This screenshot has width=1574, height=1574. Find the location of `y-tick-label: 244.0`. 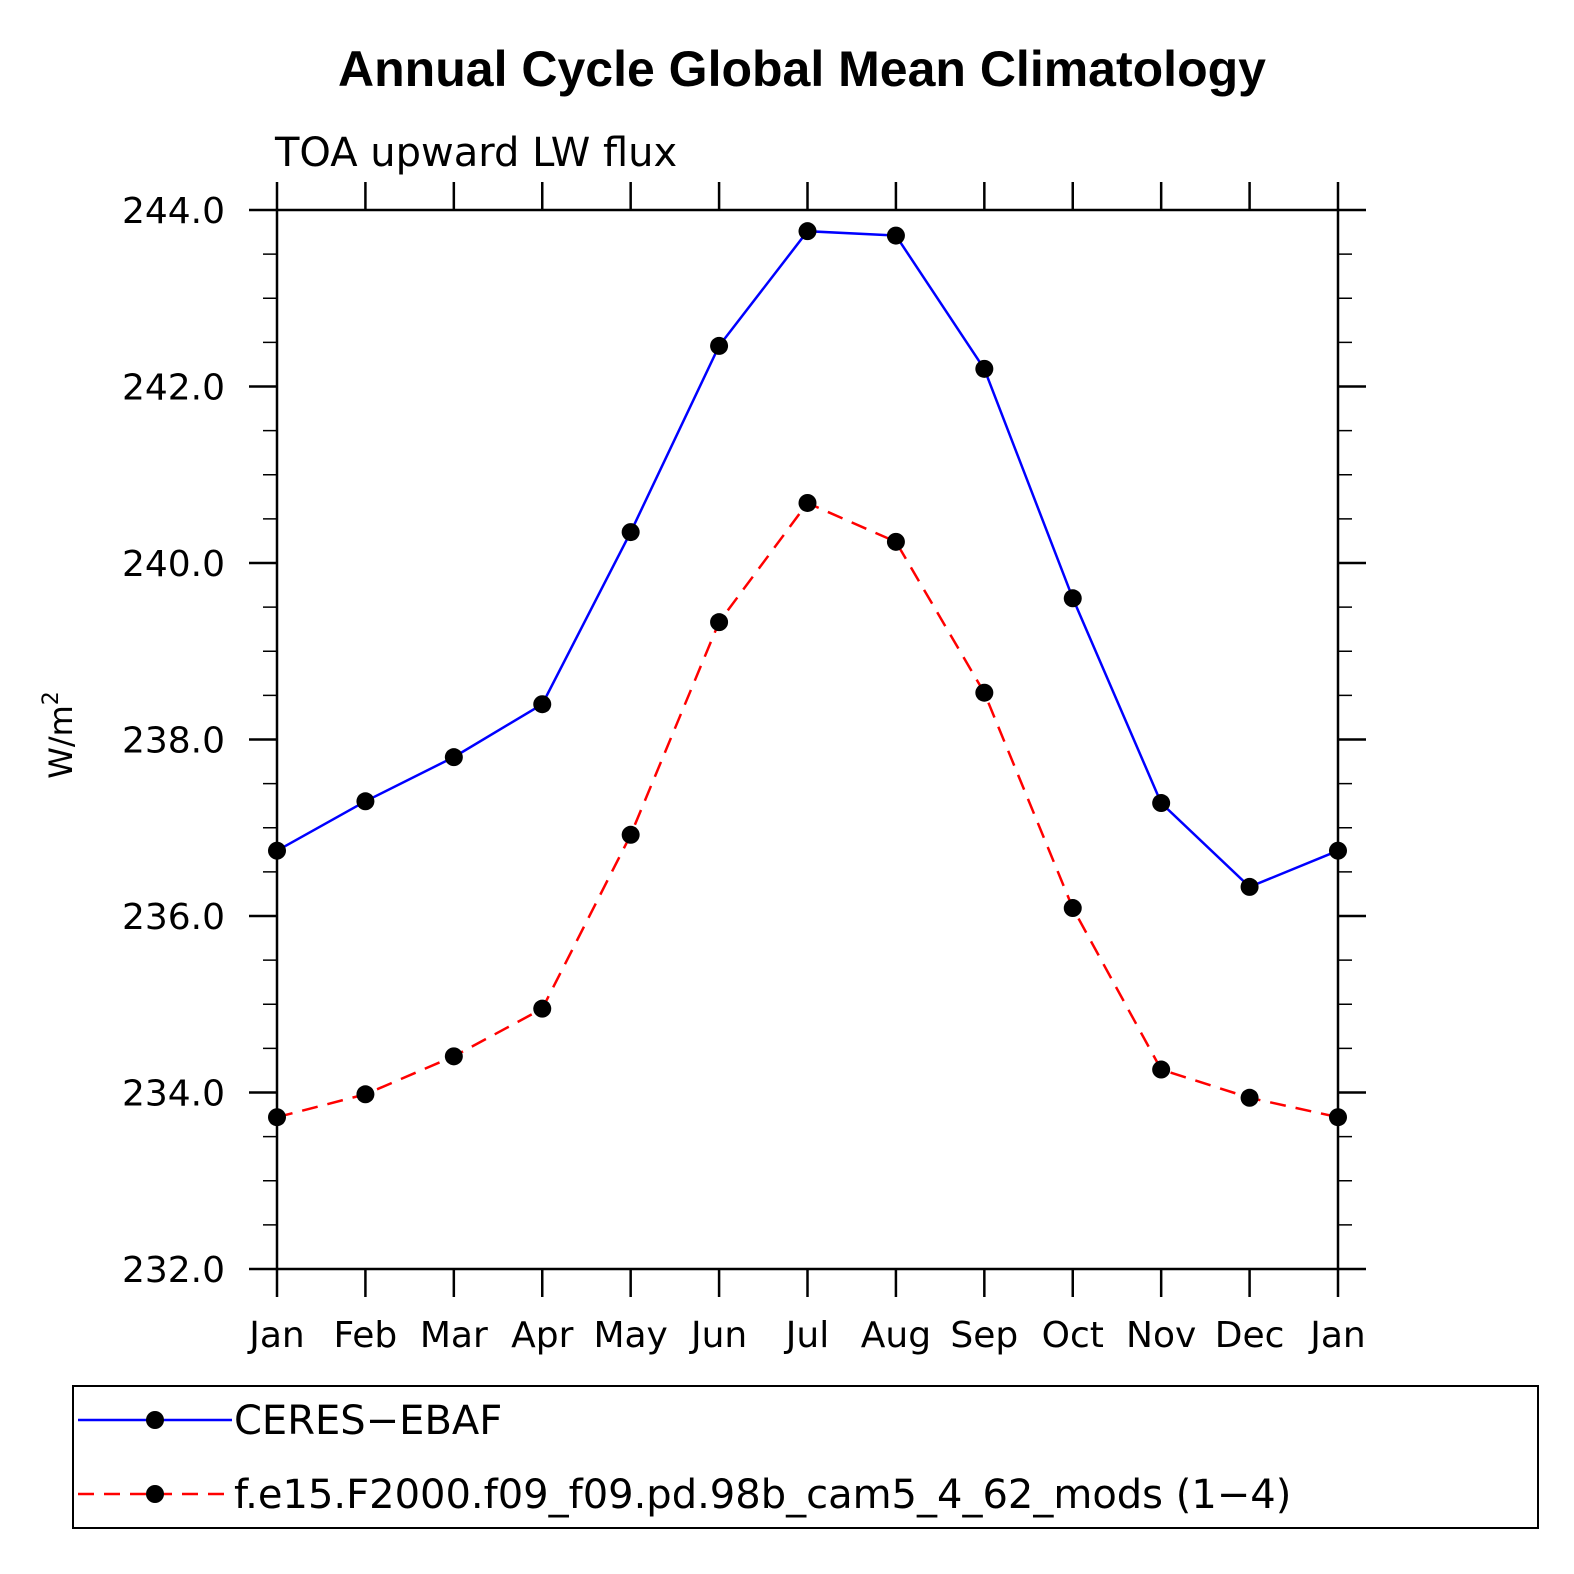

y-tick-label: 244.0 is located at coordinates (173, 211).